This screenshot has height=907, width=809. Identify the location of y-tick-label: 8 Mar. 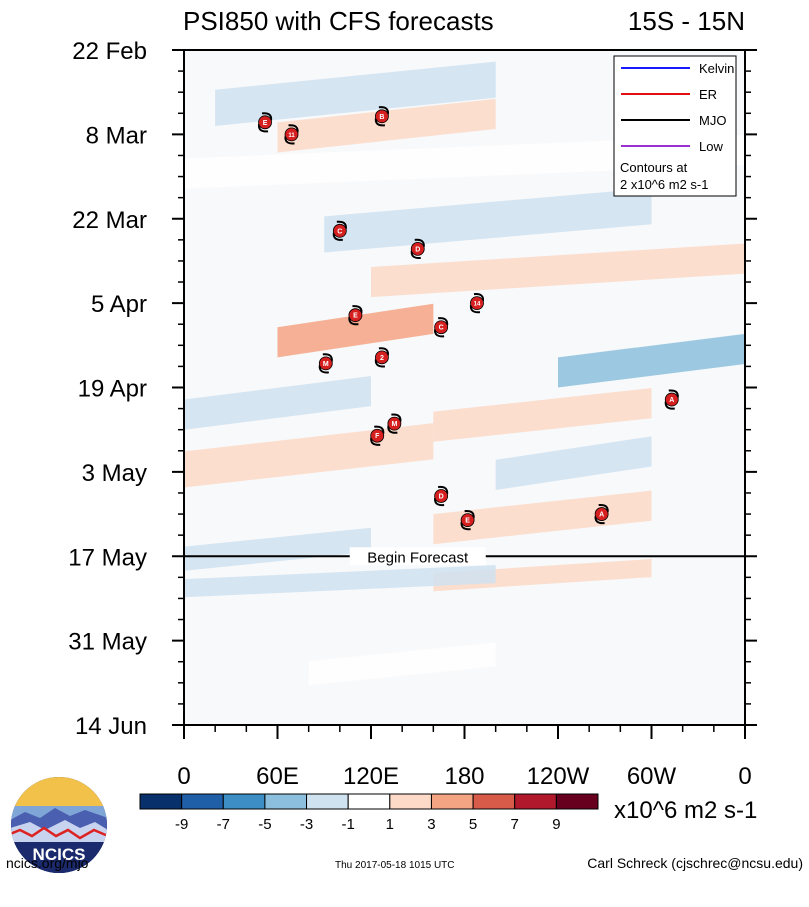
(116, 135).